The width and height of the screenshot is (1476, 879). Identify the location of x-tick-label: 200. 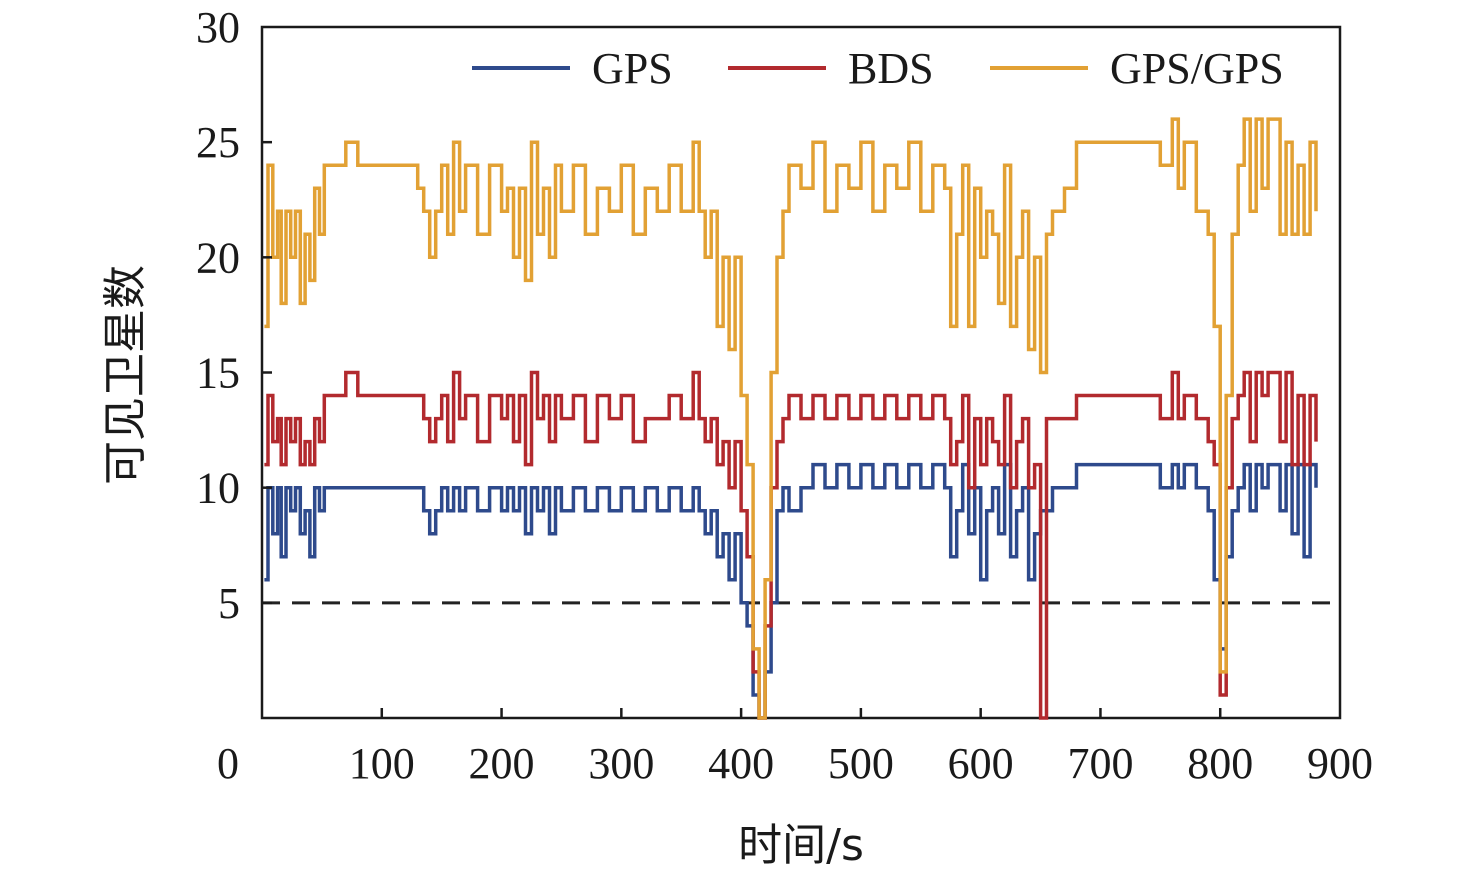
(502, 763).